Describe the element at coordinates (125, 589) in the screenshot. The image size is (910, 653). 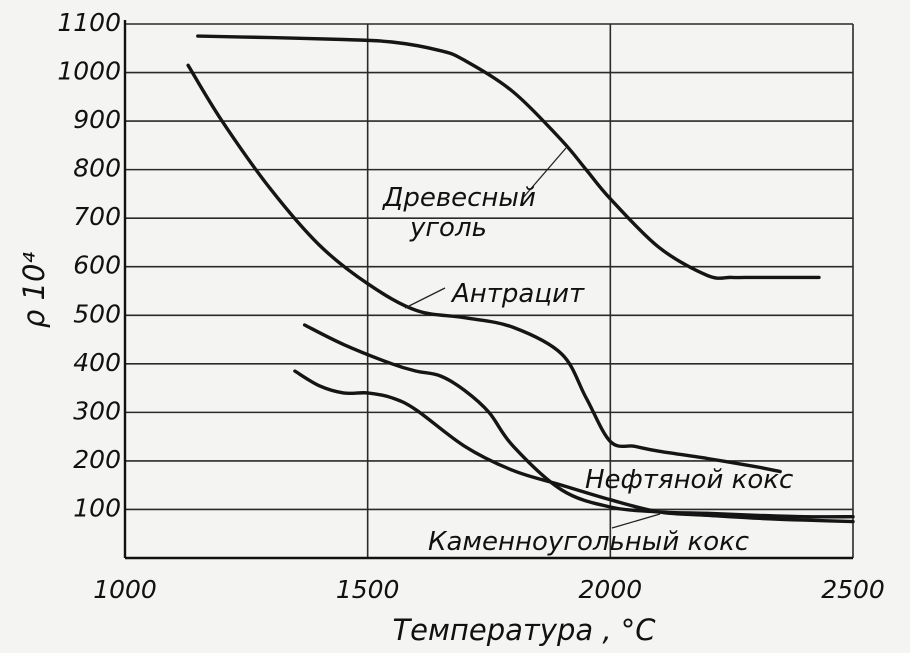
I see `x-tick-label: 1000` at that location.